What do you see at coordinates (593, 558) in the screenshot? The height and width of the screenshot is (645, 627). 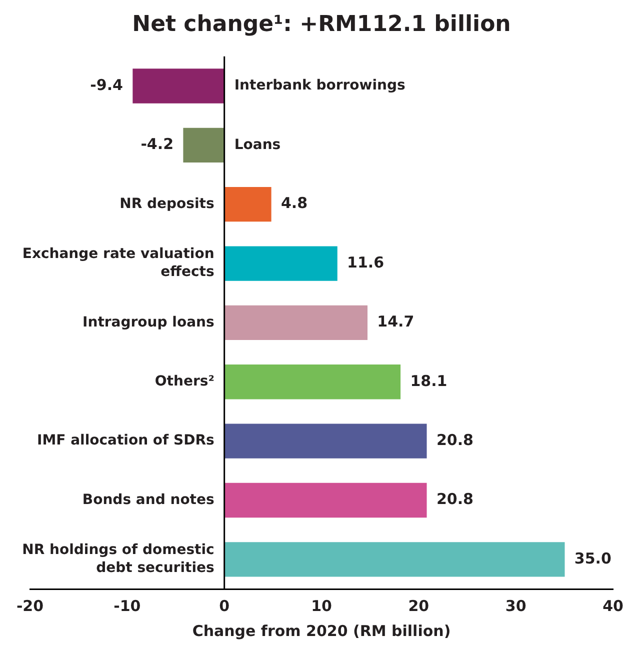 I see `data-label: 35.0` at bounding box center [593, 558].